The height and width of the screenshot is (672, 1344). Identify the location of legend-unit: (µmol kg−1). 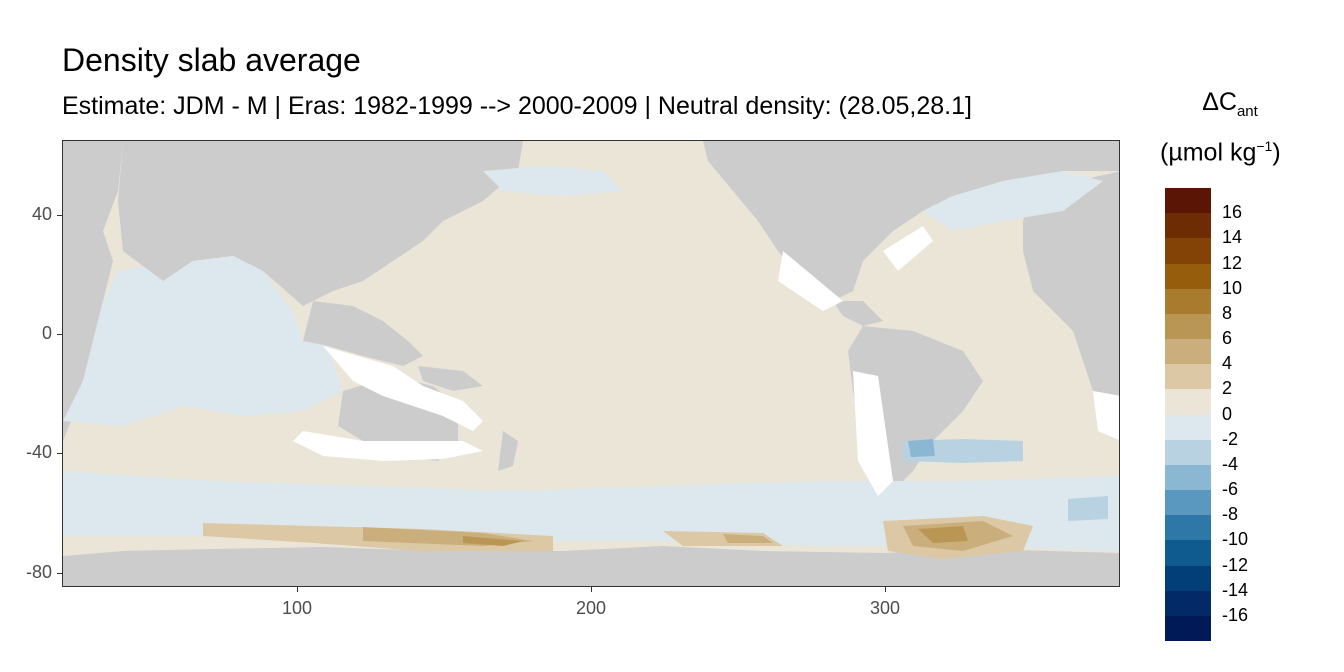
(1220, 152).